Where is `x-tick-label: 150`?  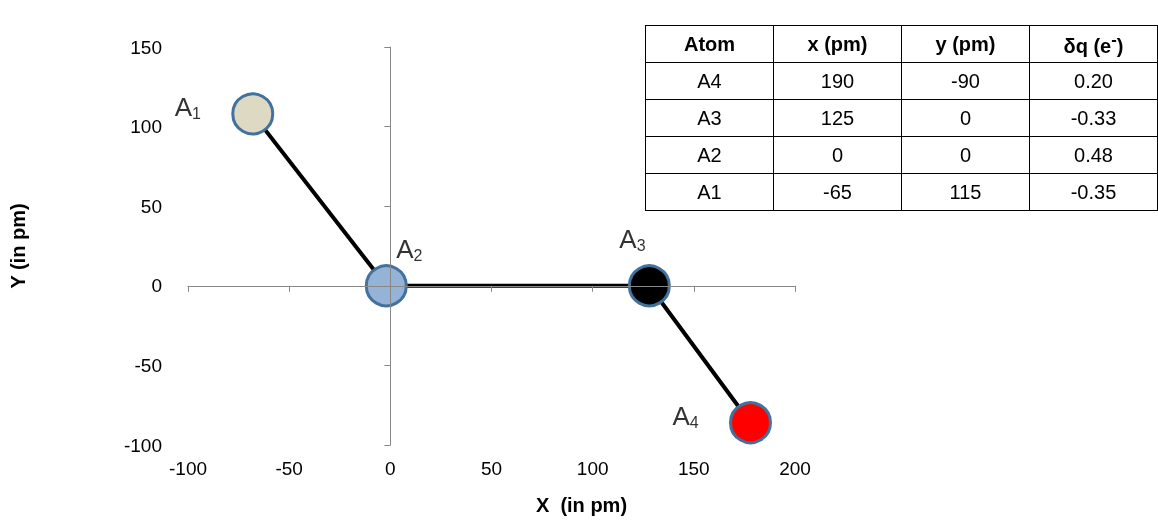
x-tick-label: 150 is located at coordinates (693, 468).